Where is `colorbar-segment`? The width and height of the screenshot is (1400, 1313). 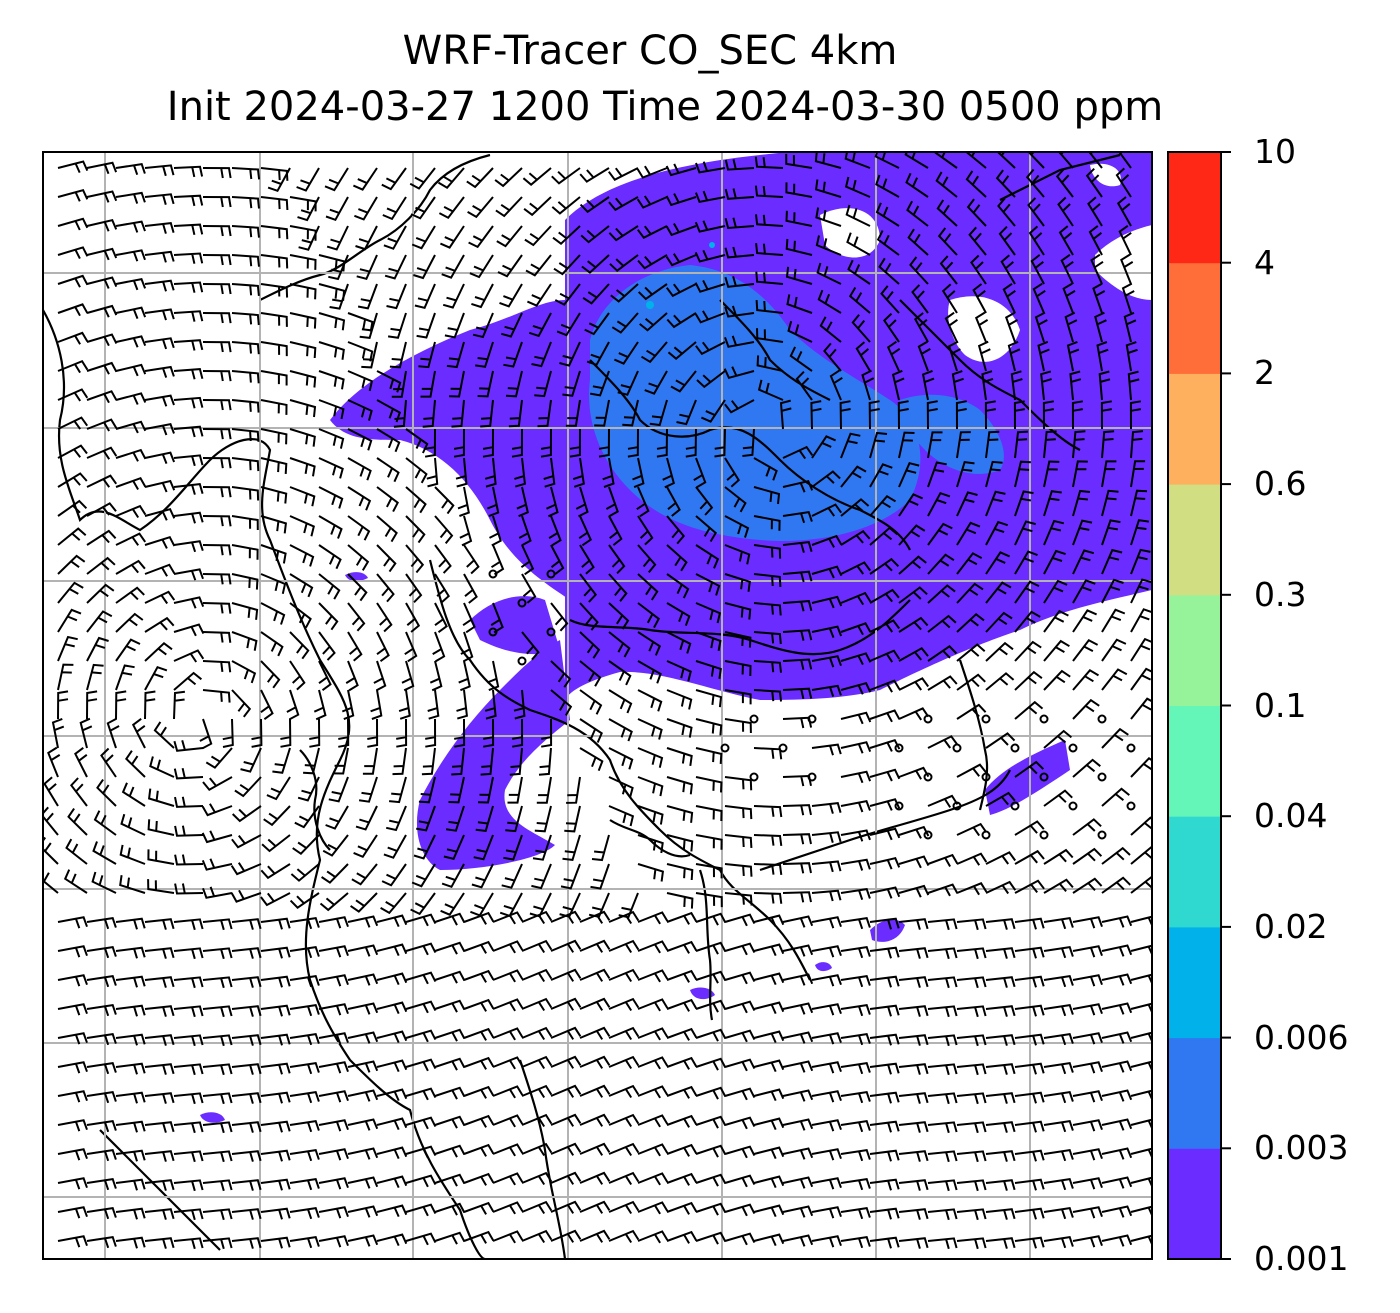 colorbar-segment is located at coordinates (1194, 540).